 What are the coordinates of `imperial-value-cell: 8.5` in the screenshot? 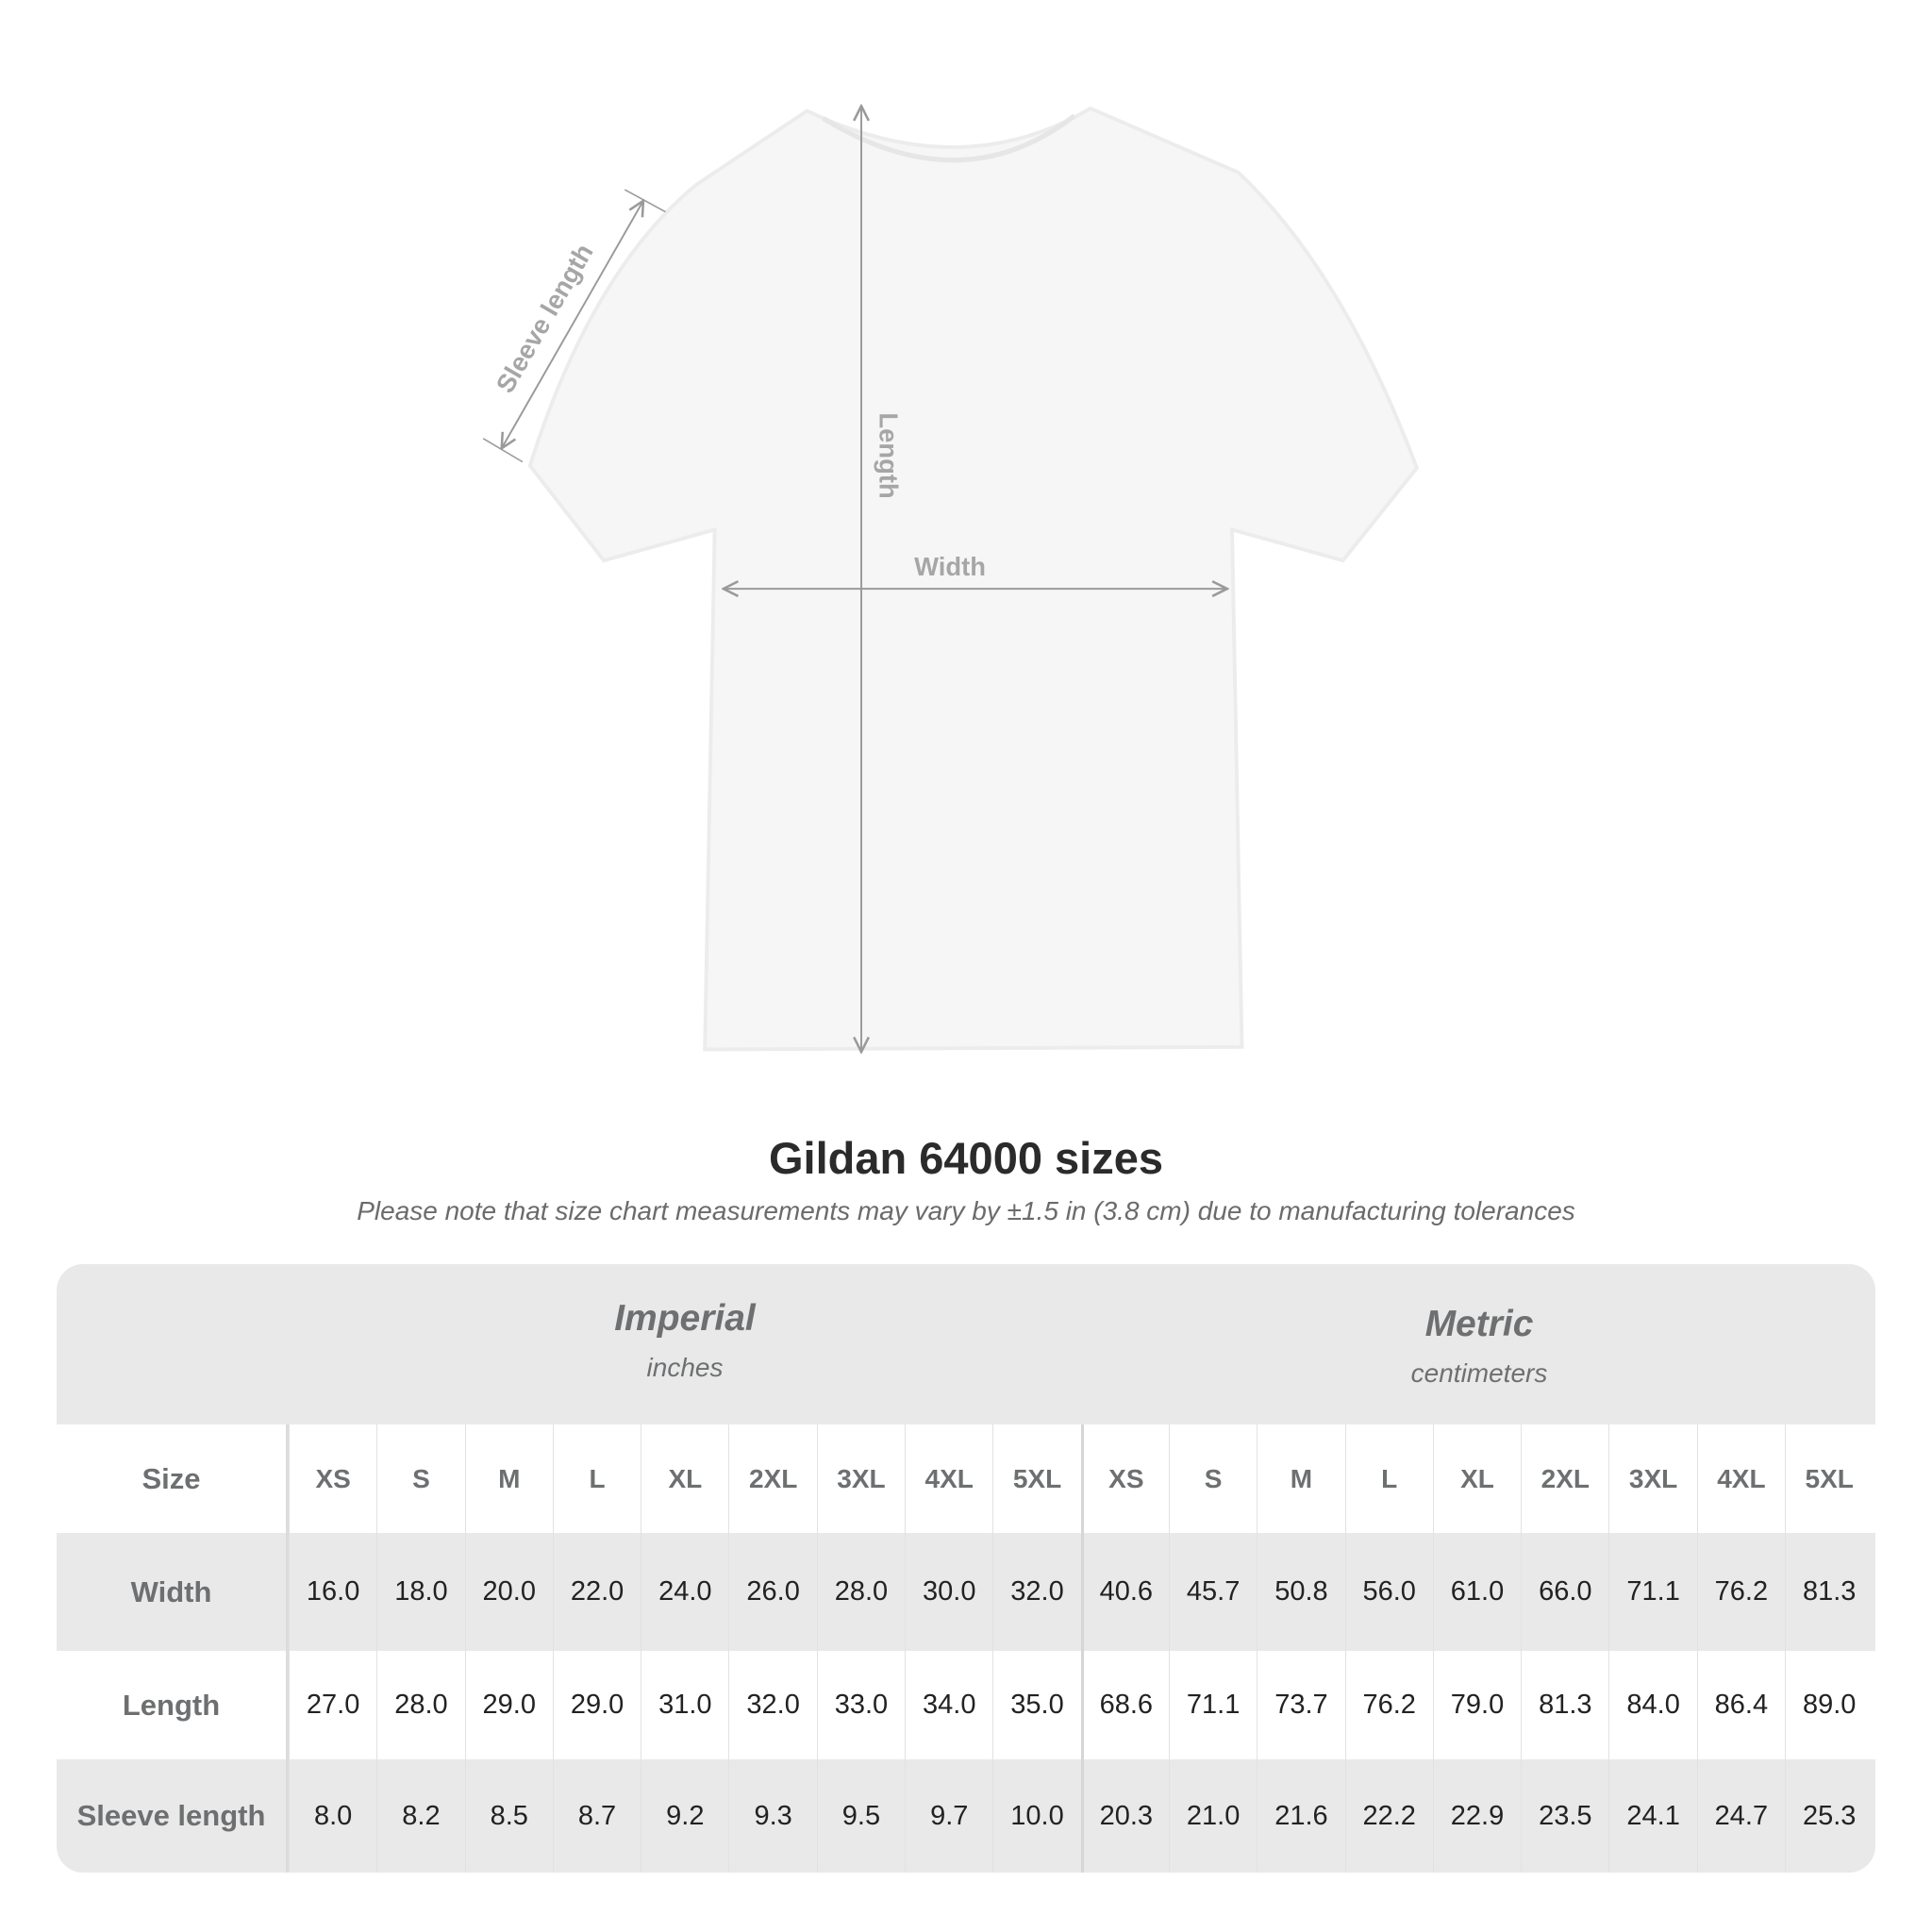 It's located at (508, 1816).